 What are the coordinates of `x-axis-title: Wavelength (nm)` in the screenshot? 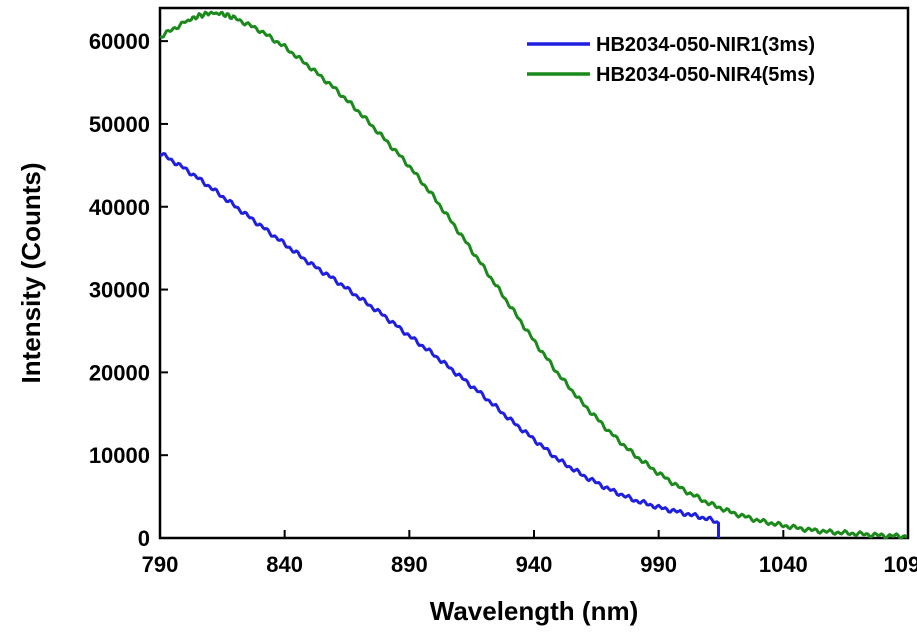 It's located at (534, 611).